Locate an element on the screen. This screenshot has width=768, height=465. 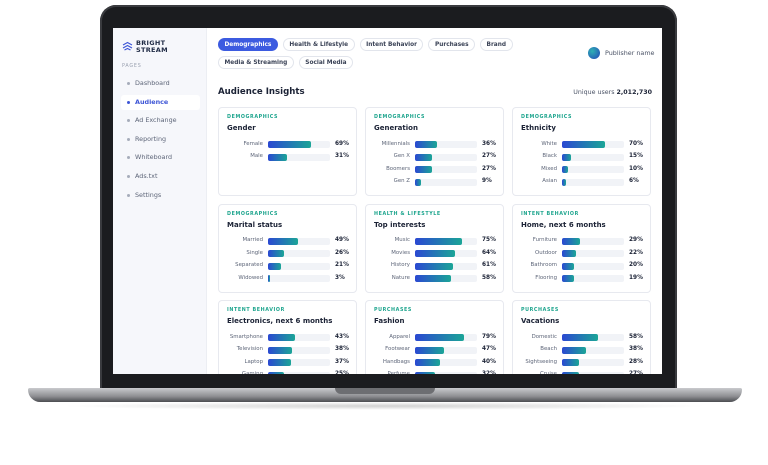
laptop-base is located at coordinates (385, 395).